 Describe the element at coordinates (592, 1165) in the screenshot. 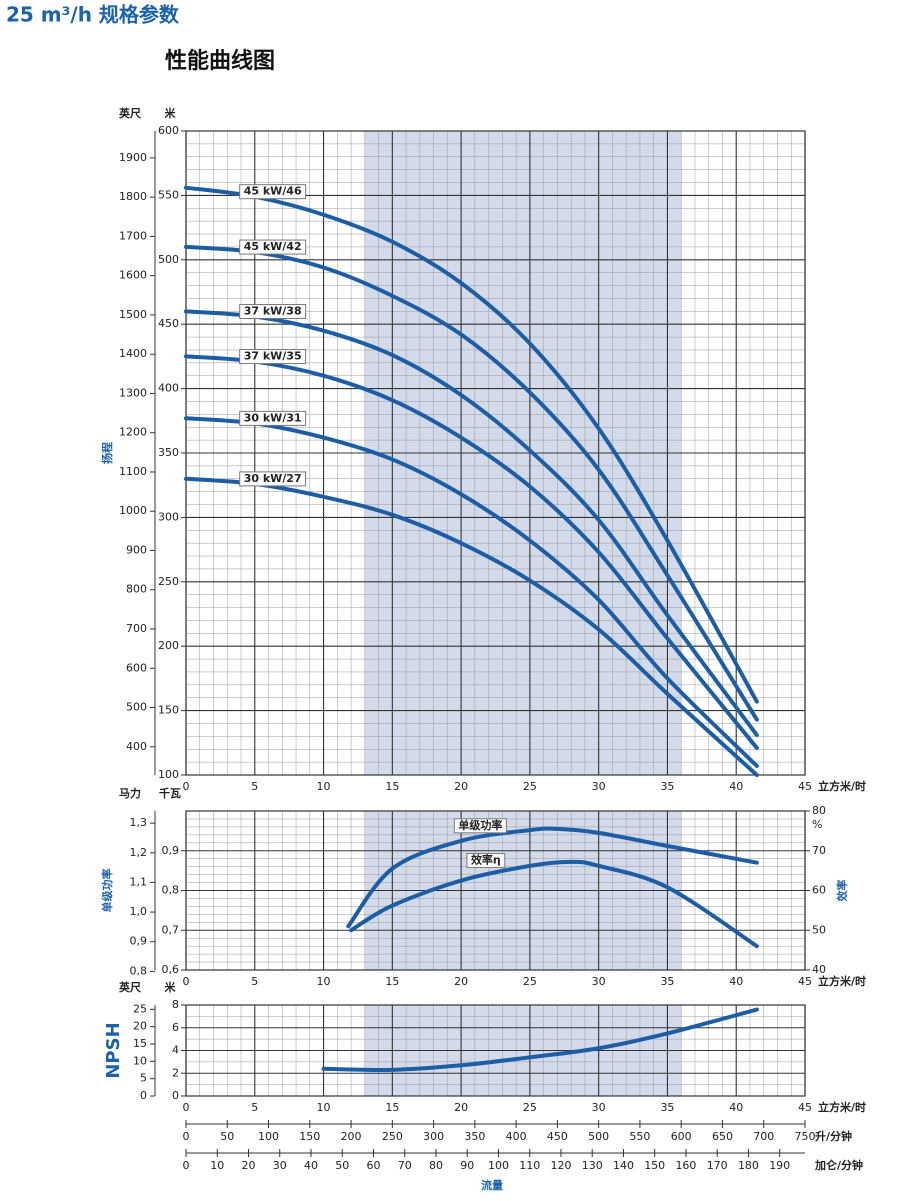

I see `x-tick-label: 130` at that location.